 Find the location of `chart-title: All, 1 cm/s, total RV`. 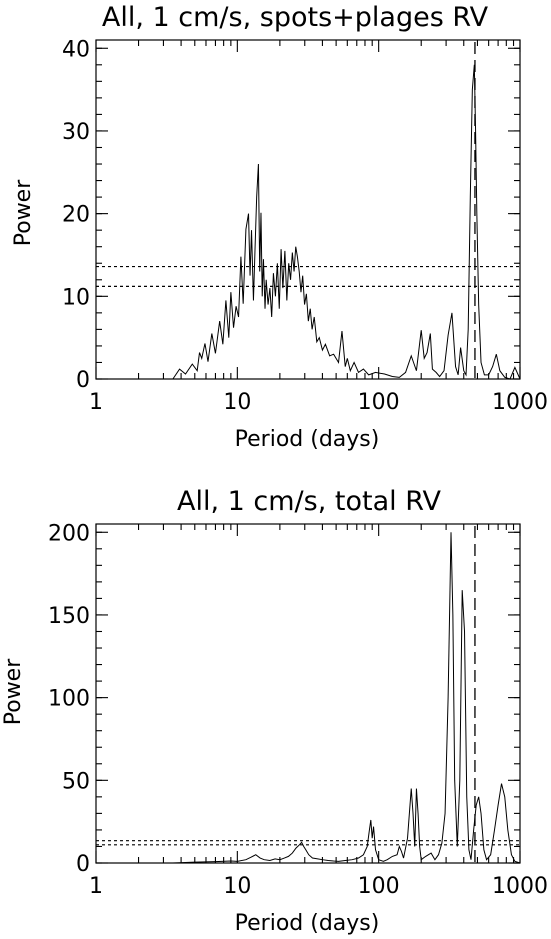

chart-title: All, 1 cm/s, total RV is located at coordinates (309, 501).